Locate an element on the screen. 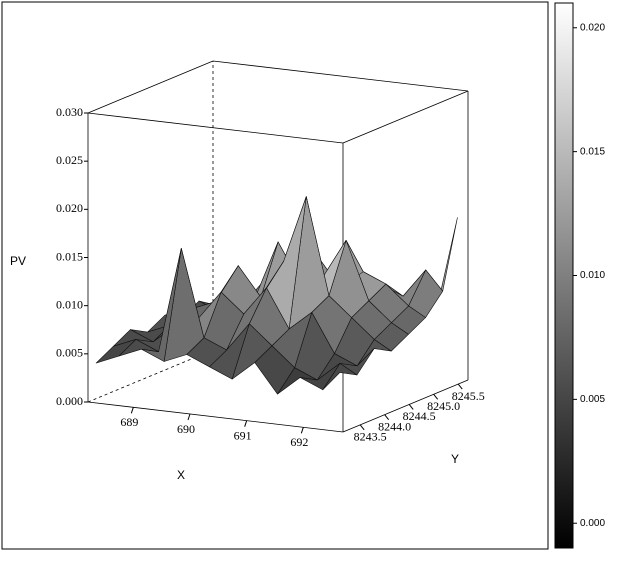 This screenshot has height=562, width=619. y-tick-label: 8244.5 is located at coordinates (419, 416).